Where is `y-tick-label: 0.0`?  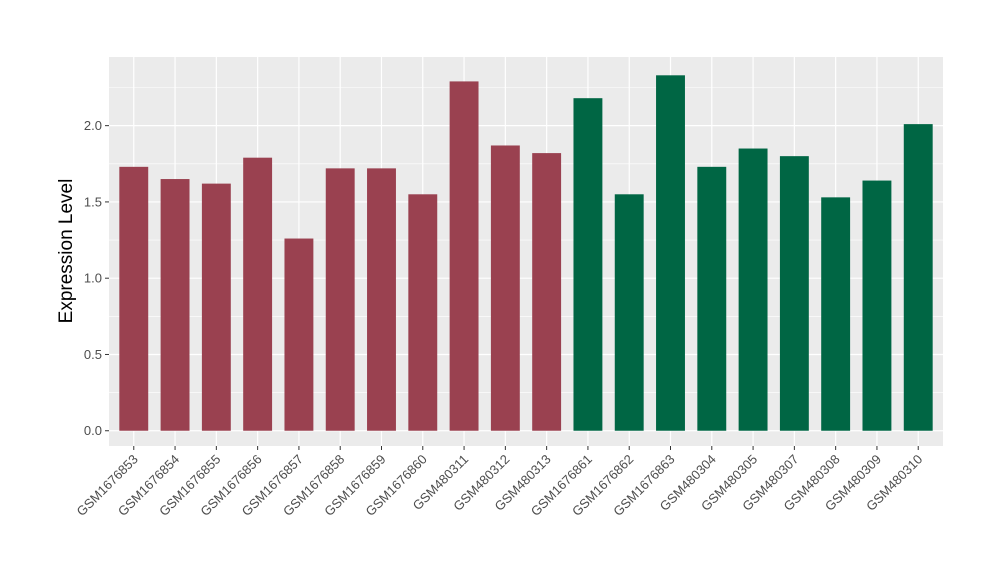 y-tick-label: 0.0 is located at coordinates (93, 430).